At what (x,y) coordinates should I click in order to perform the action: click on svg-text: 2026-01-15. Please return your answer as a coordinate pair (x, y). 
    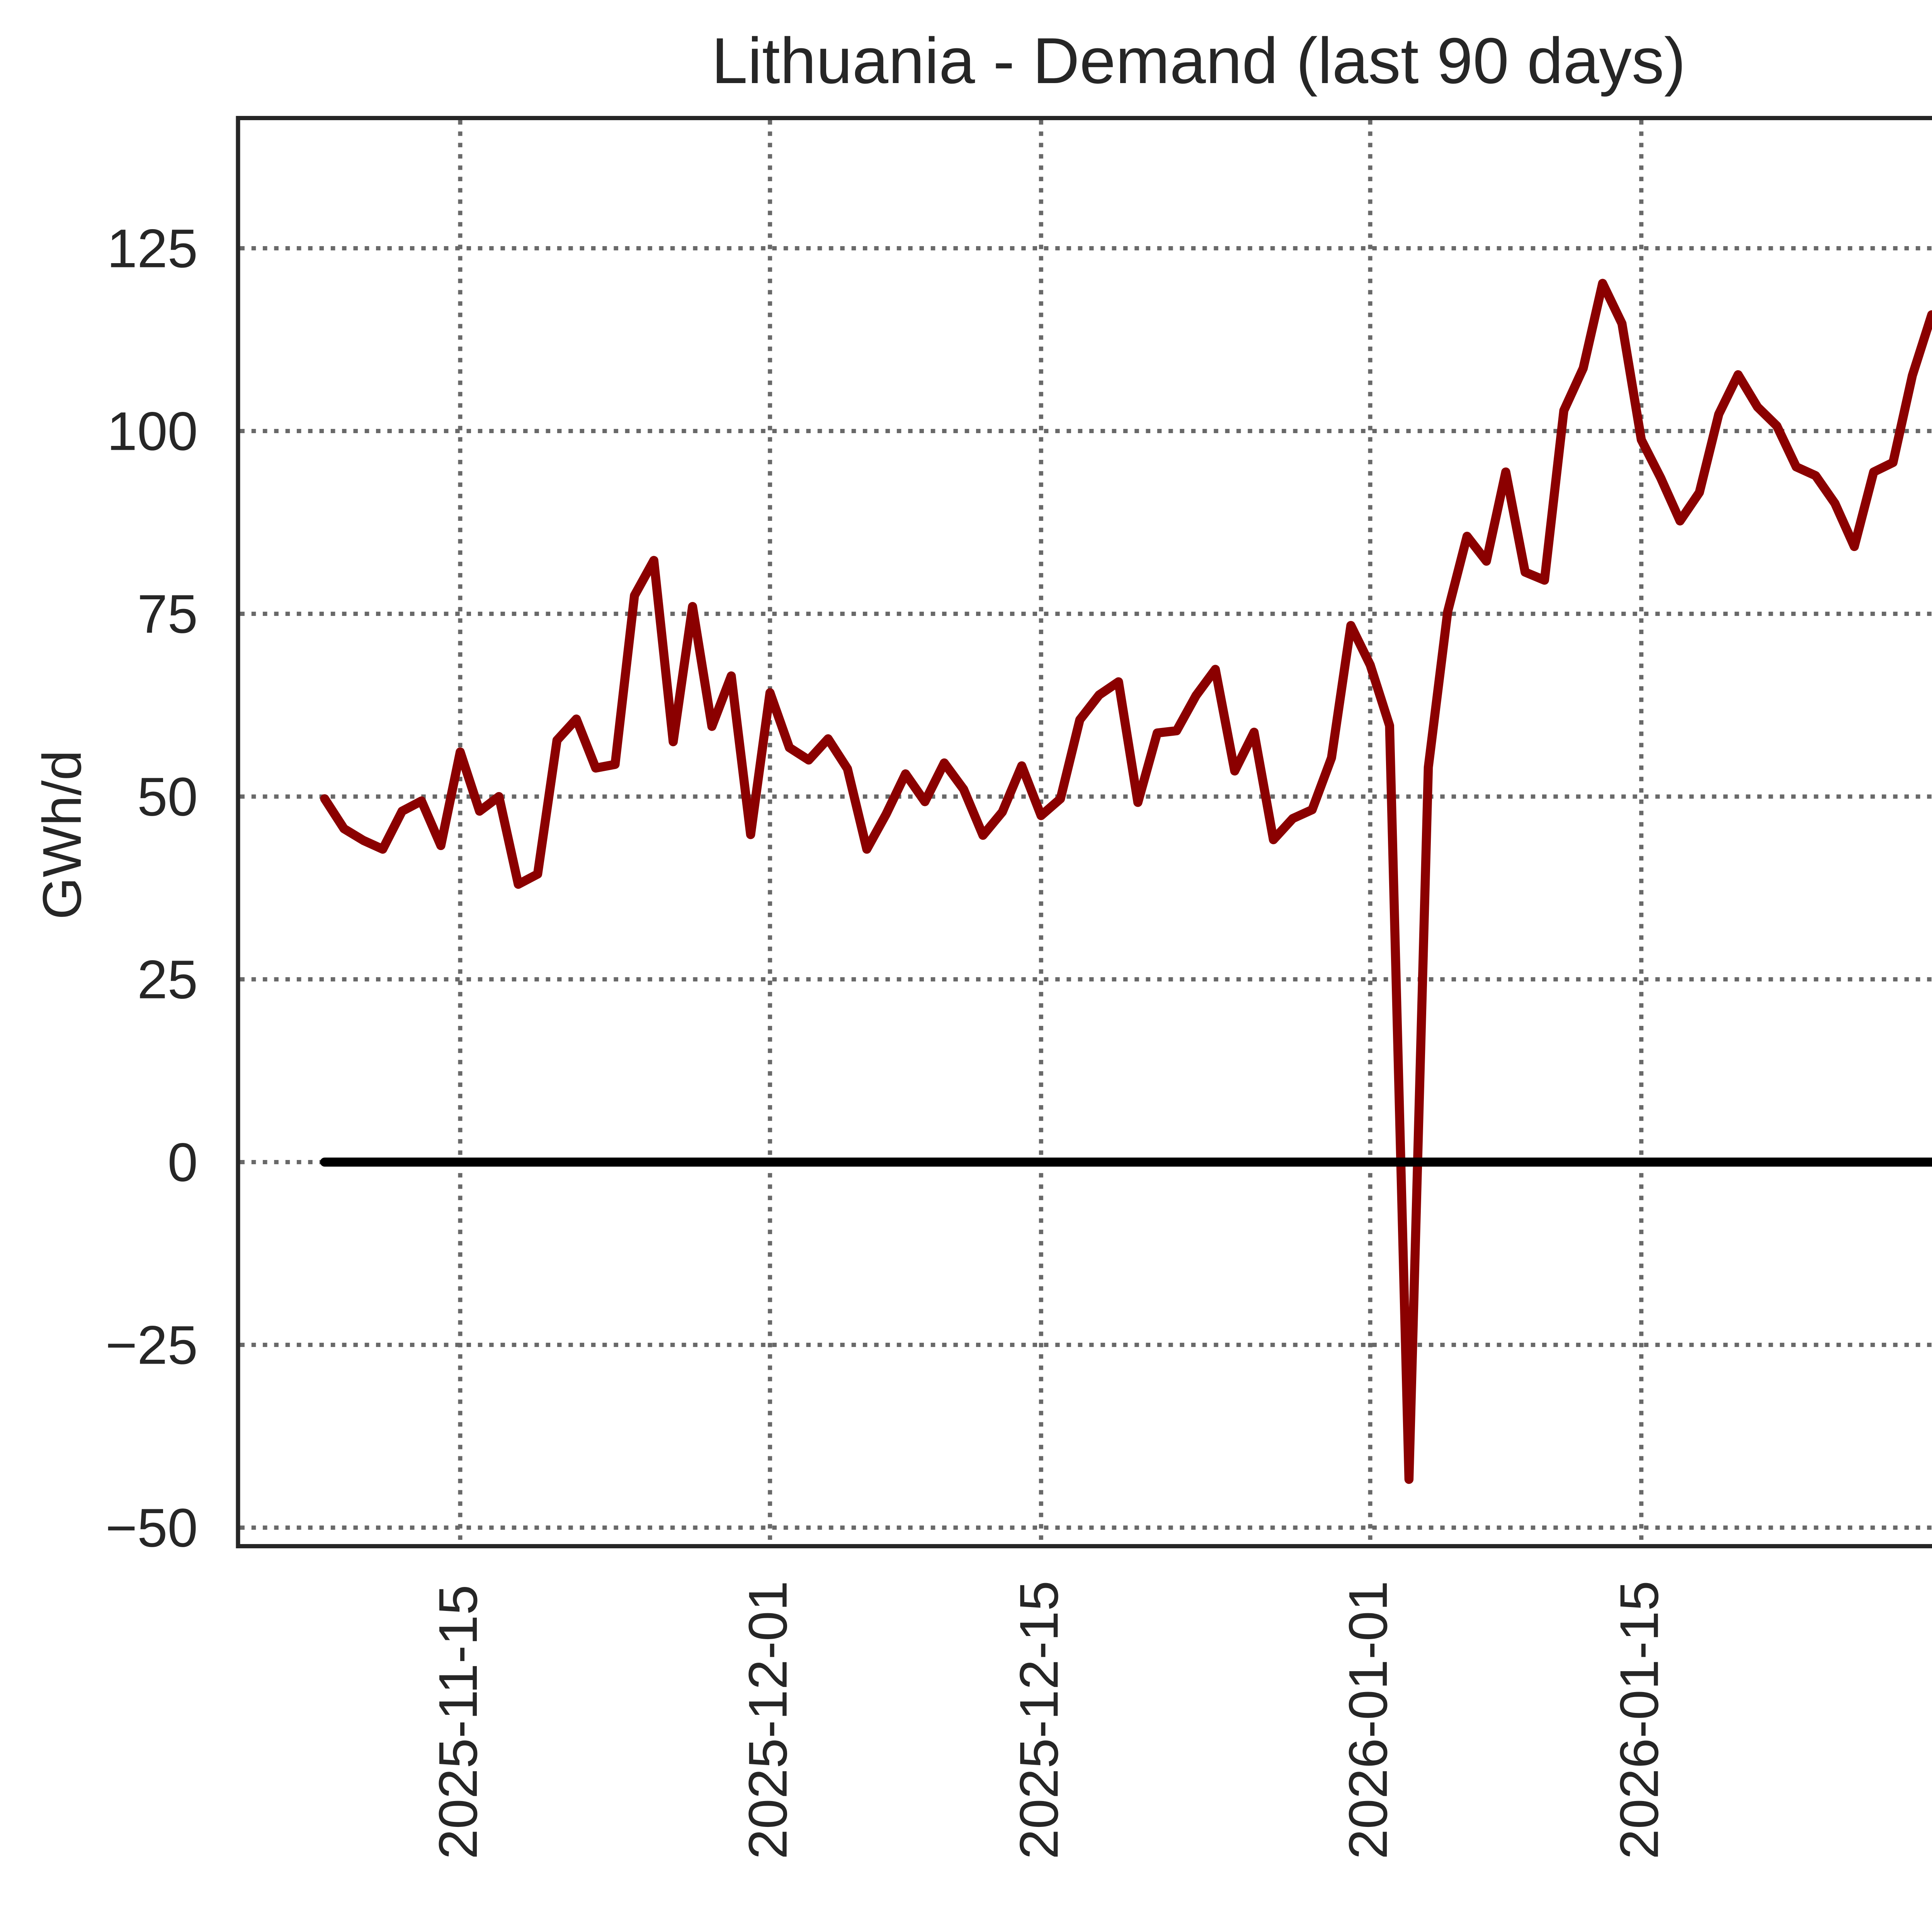
    Looking at the image, I should click on (1640, 1720).